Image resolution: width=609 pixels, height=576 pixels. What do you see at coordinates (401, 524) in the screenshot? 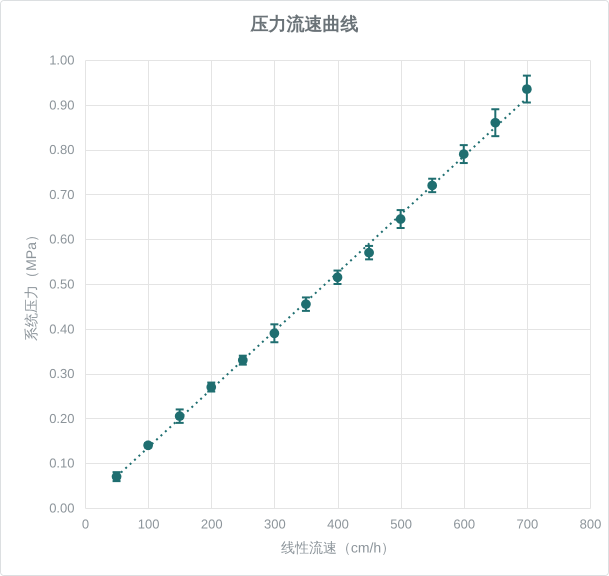
I see `x-tick-label: 500` at bounding box center [401, 524].